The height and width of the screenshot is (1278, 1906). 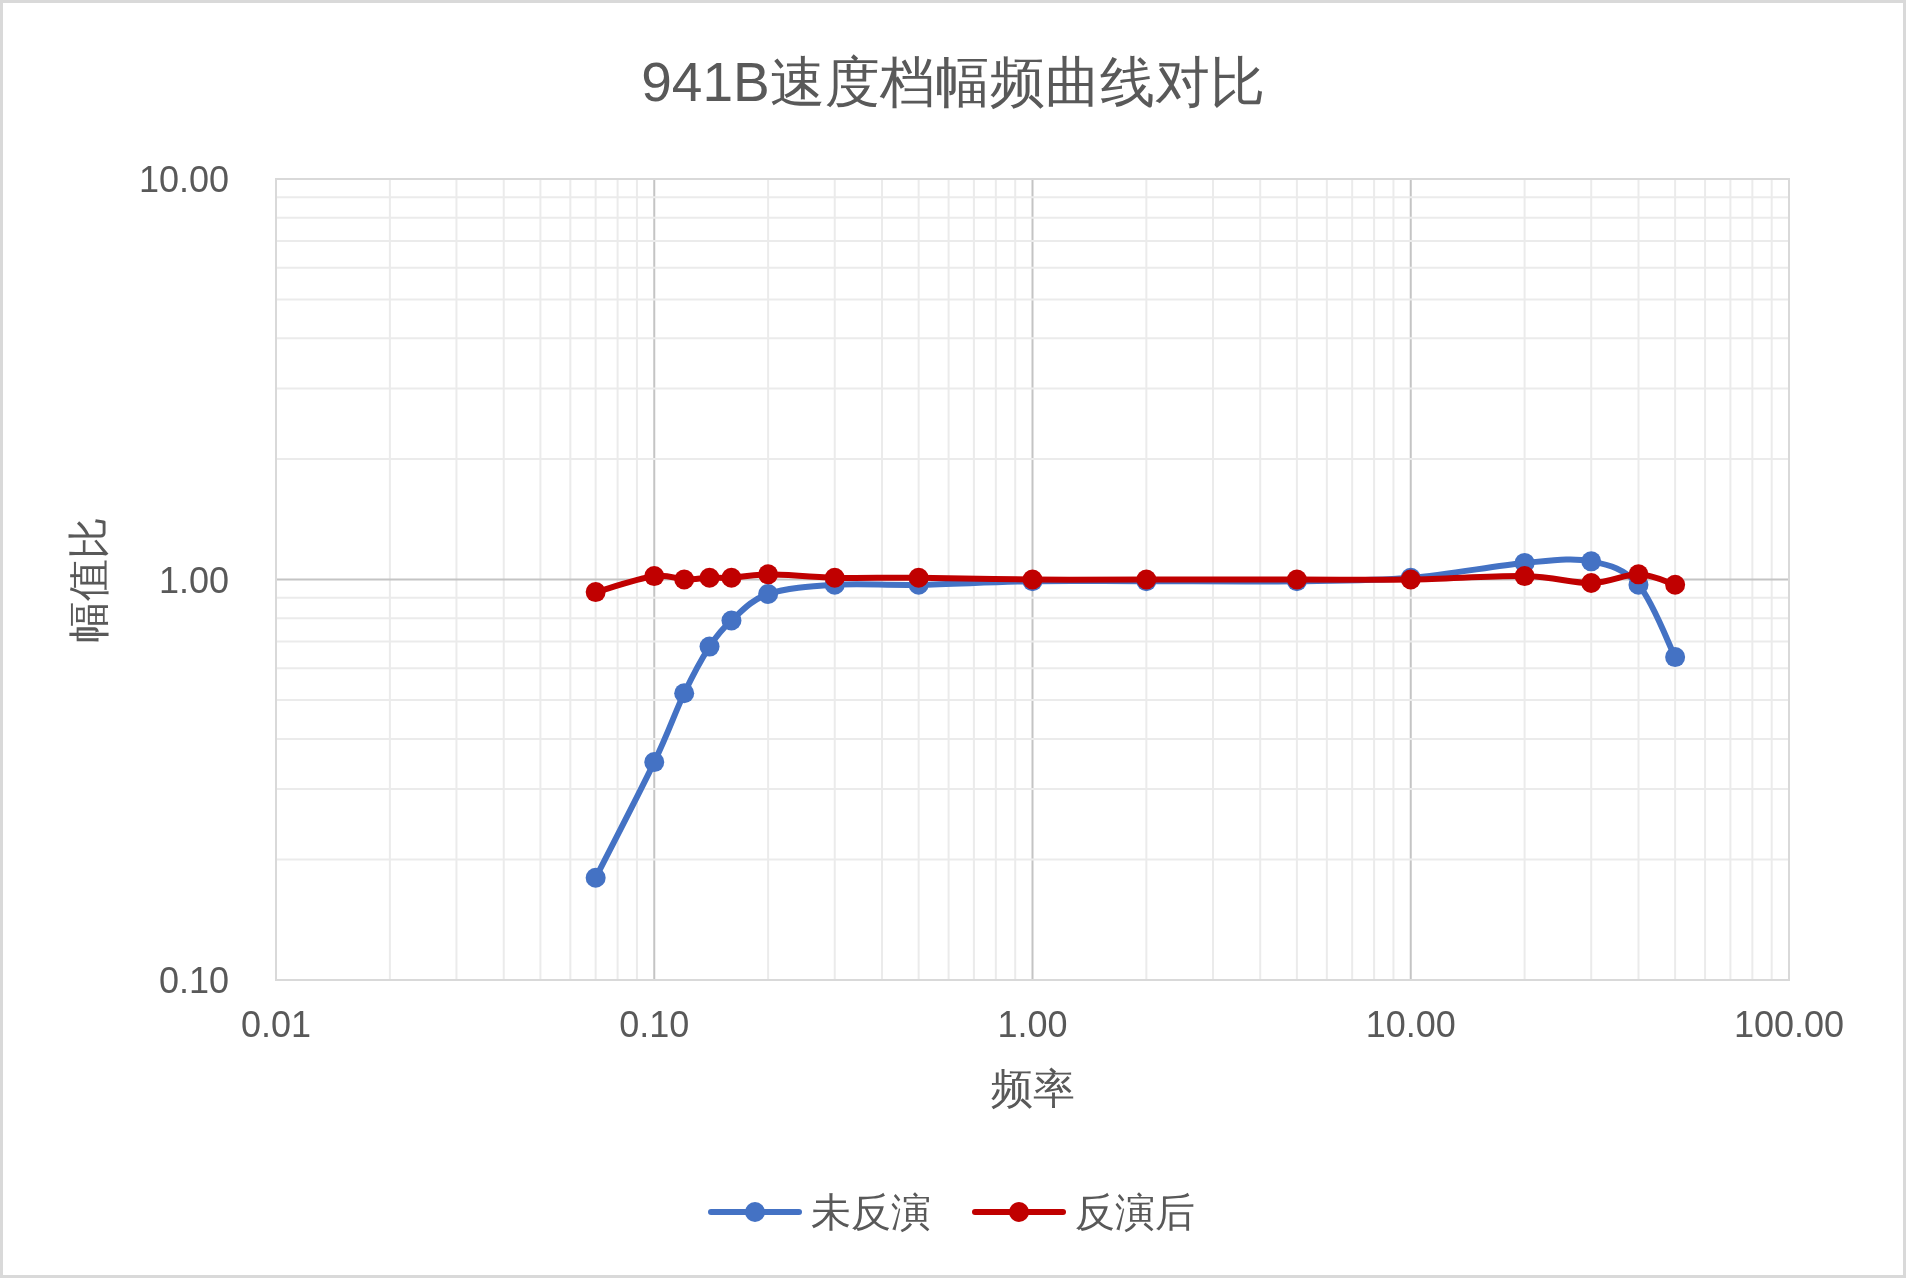 What do you see at coordinates (953, 82) in the screenshot?
I see `chart-title: 941B速度档幅频曲线对比` at bounding box center [953, 82].